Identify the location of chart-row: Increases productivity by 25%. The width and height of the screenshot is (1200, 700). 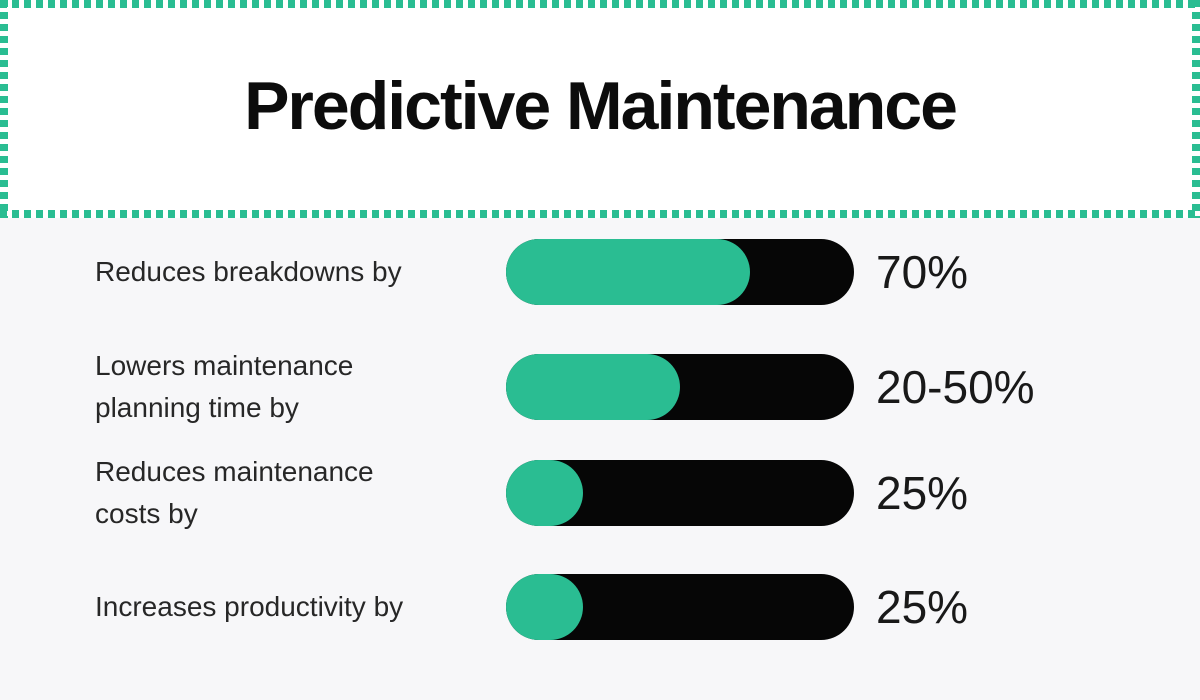
(600, 607).